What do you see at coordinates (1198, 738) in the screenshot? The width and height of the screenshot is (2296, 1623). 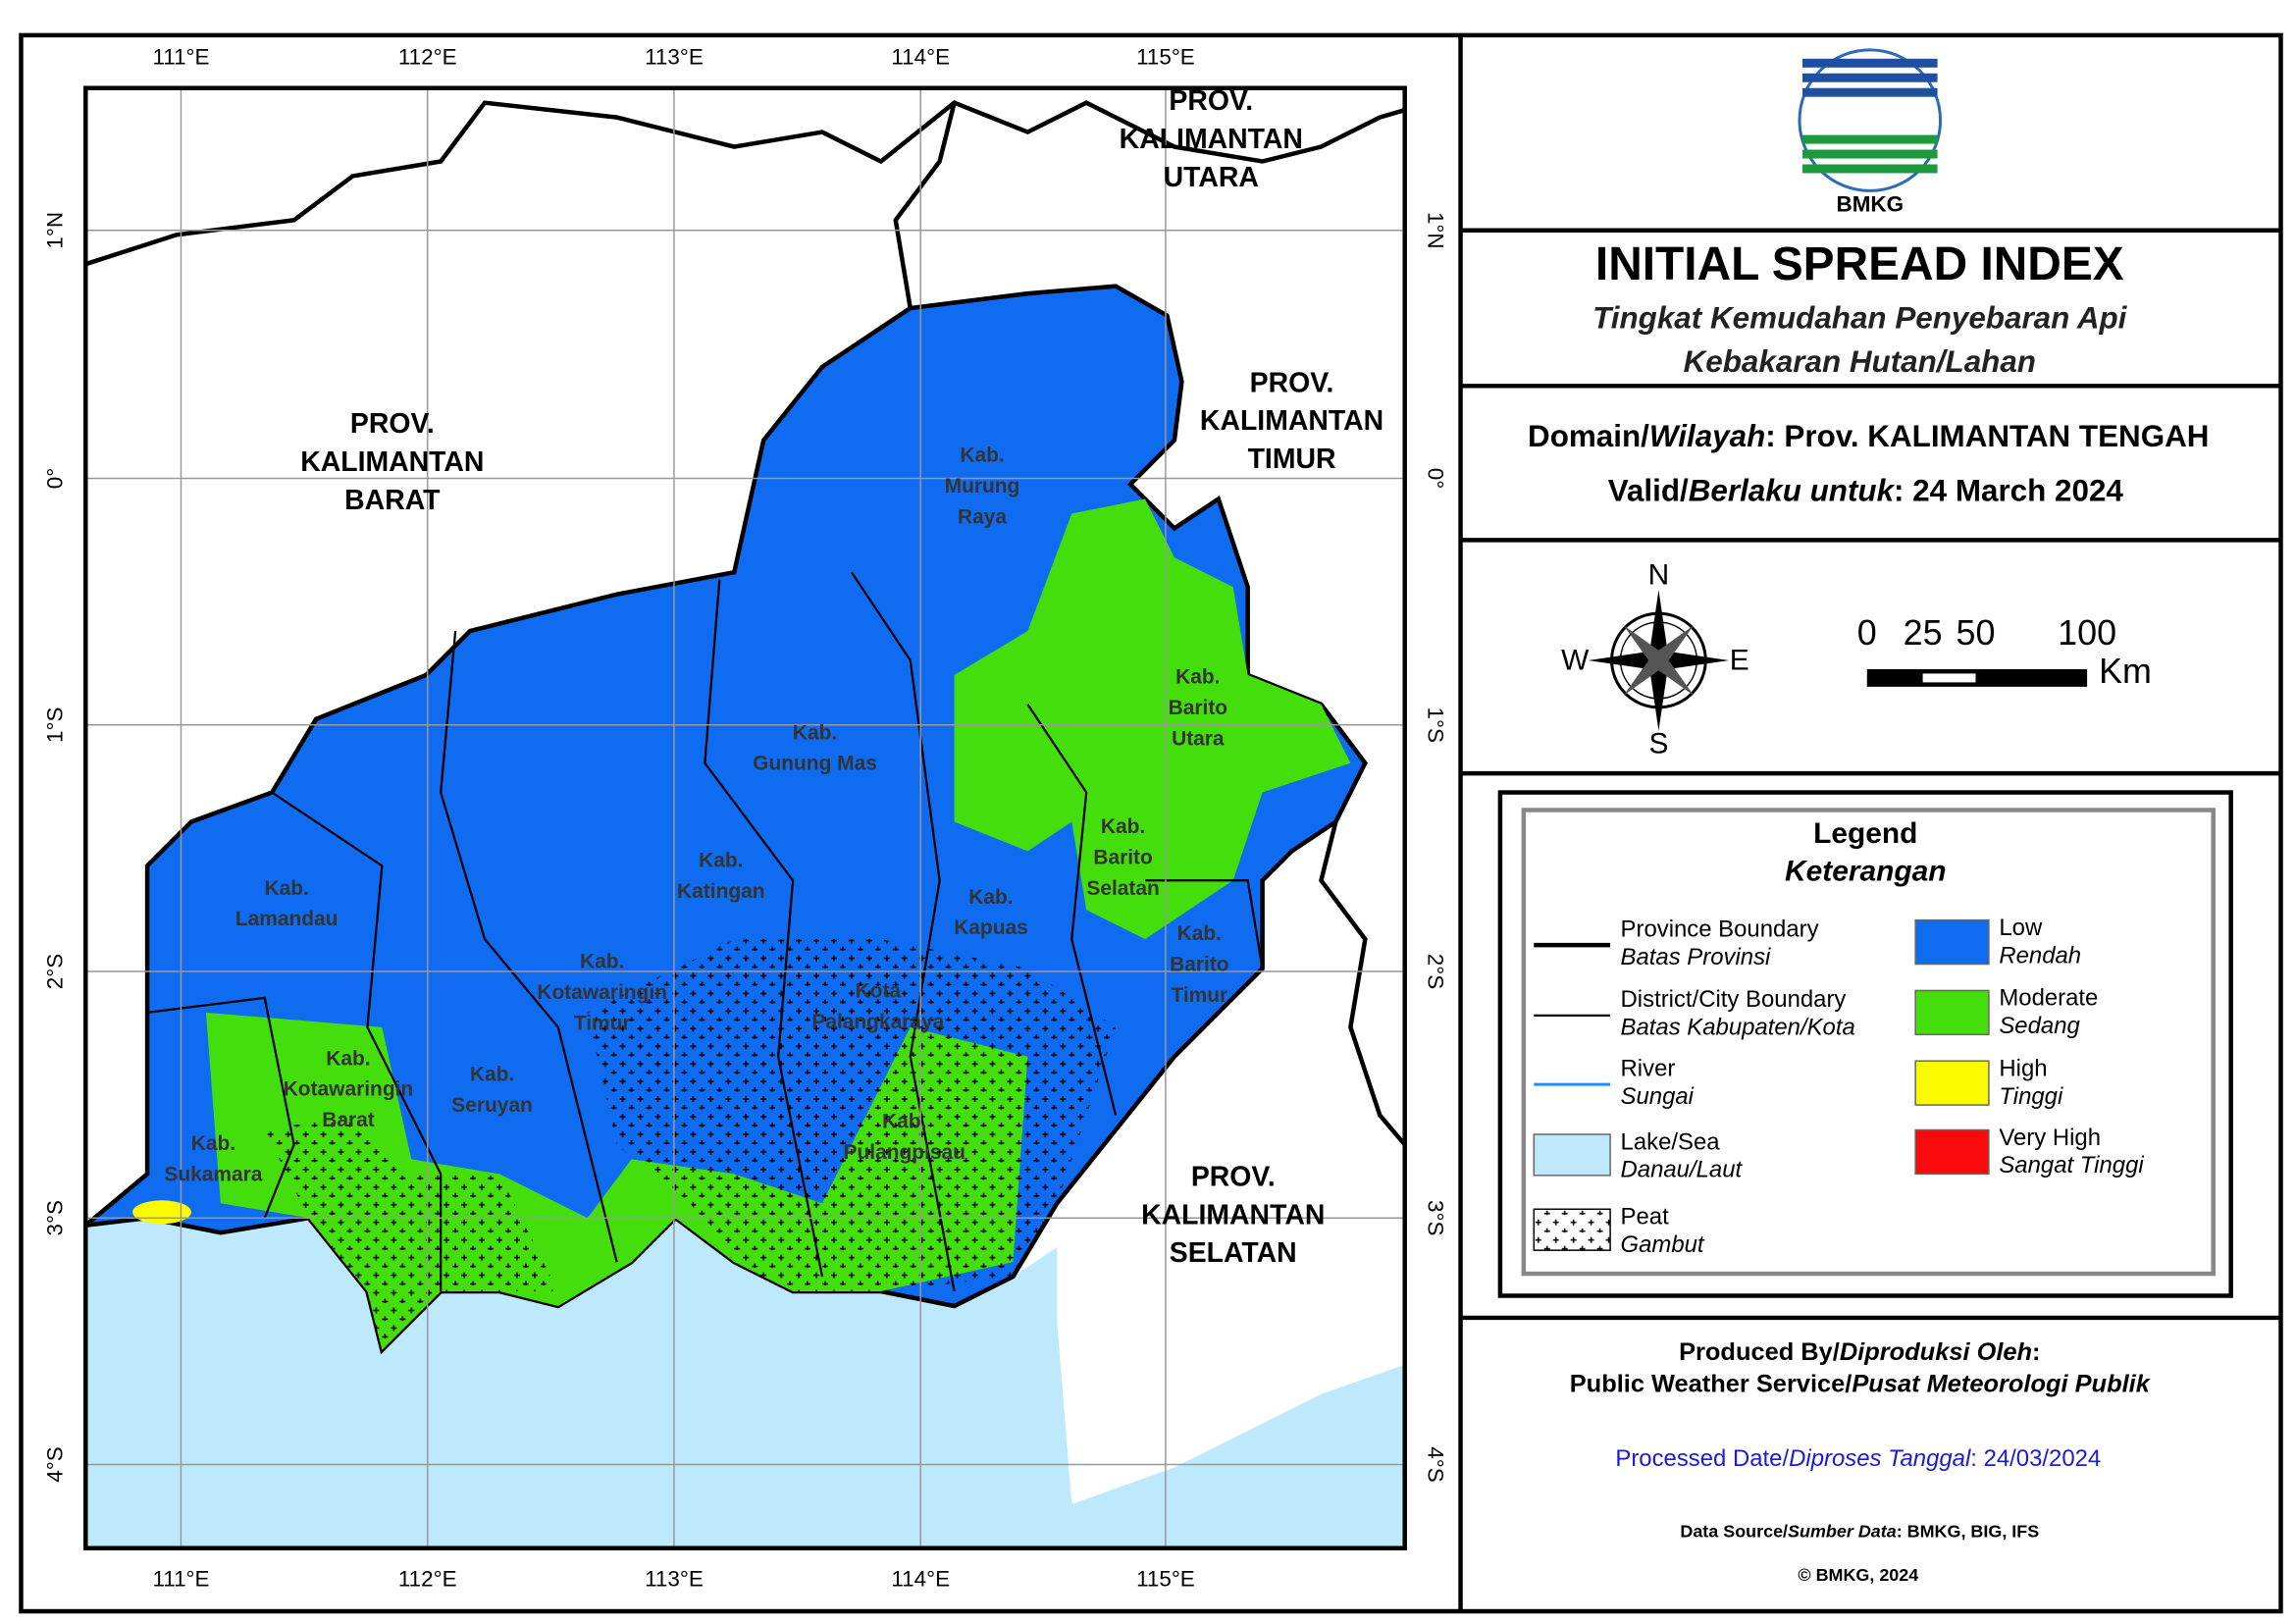 I see `district-label: Utara` at bounding box center [1198, 738].